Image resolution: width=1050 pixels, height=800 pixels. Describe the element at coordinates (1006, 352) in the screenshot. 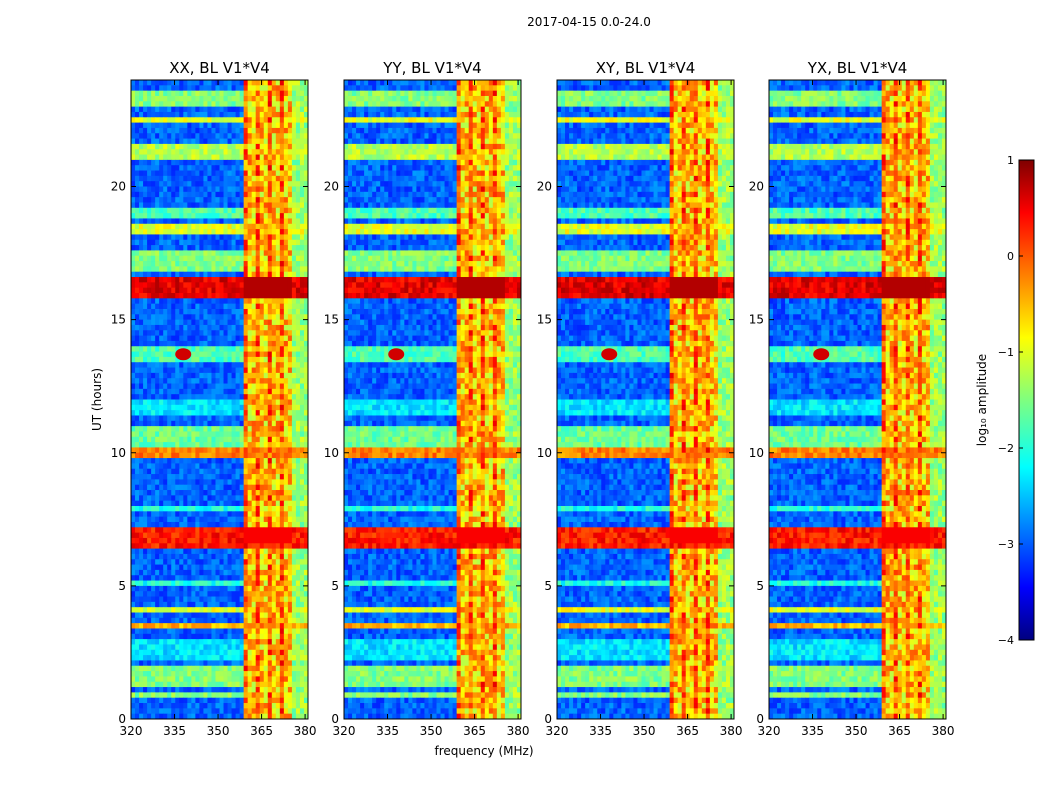

I see `colorbar-tick-label: −1` at that location.